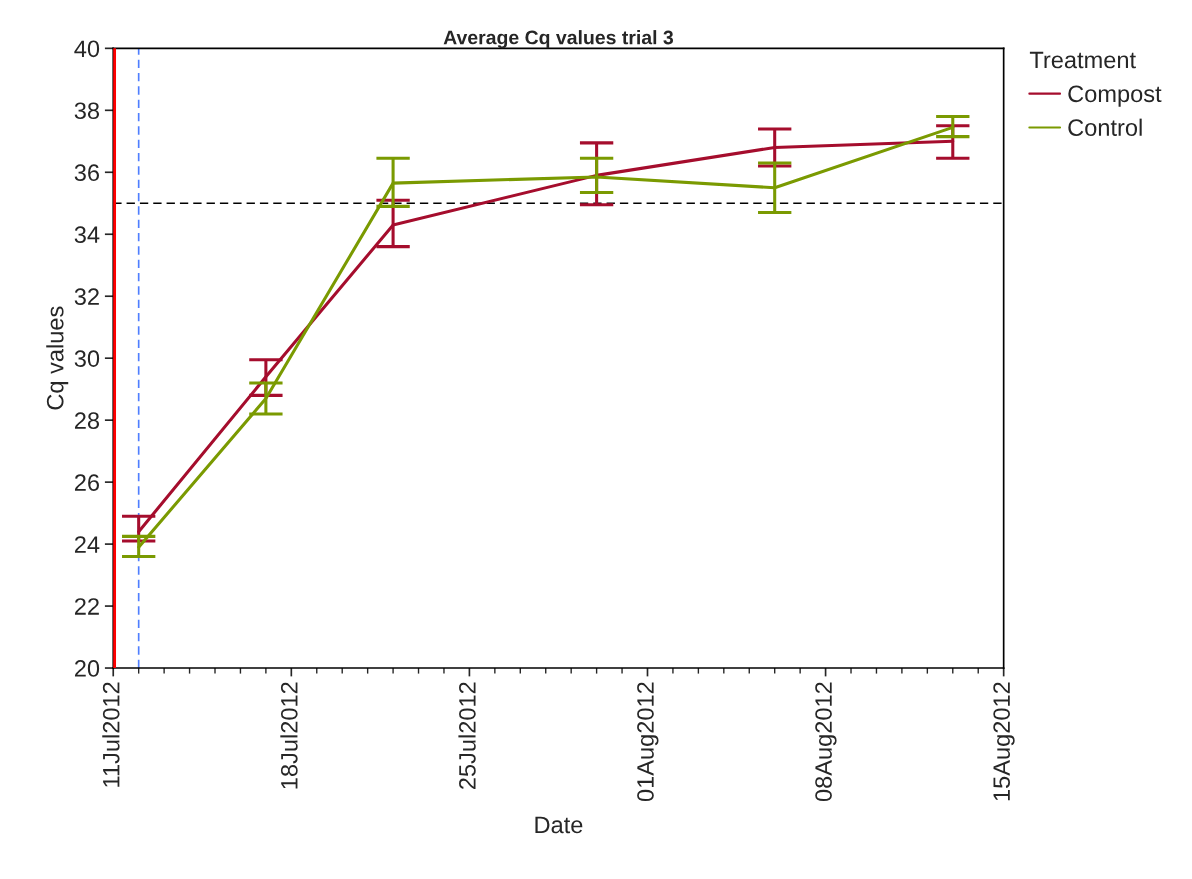 This screenshot has width=1192, height=879. I want to click on y-tick-label: 28, so click(87, 420).